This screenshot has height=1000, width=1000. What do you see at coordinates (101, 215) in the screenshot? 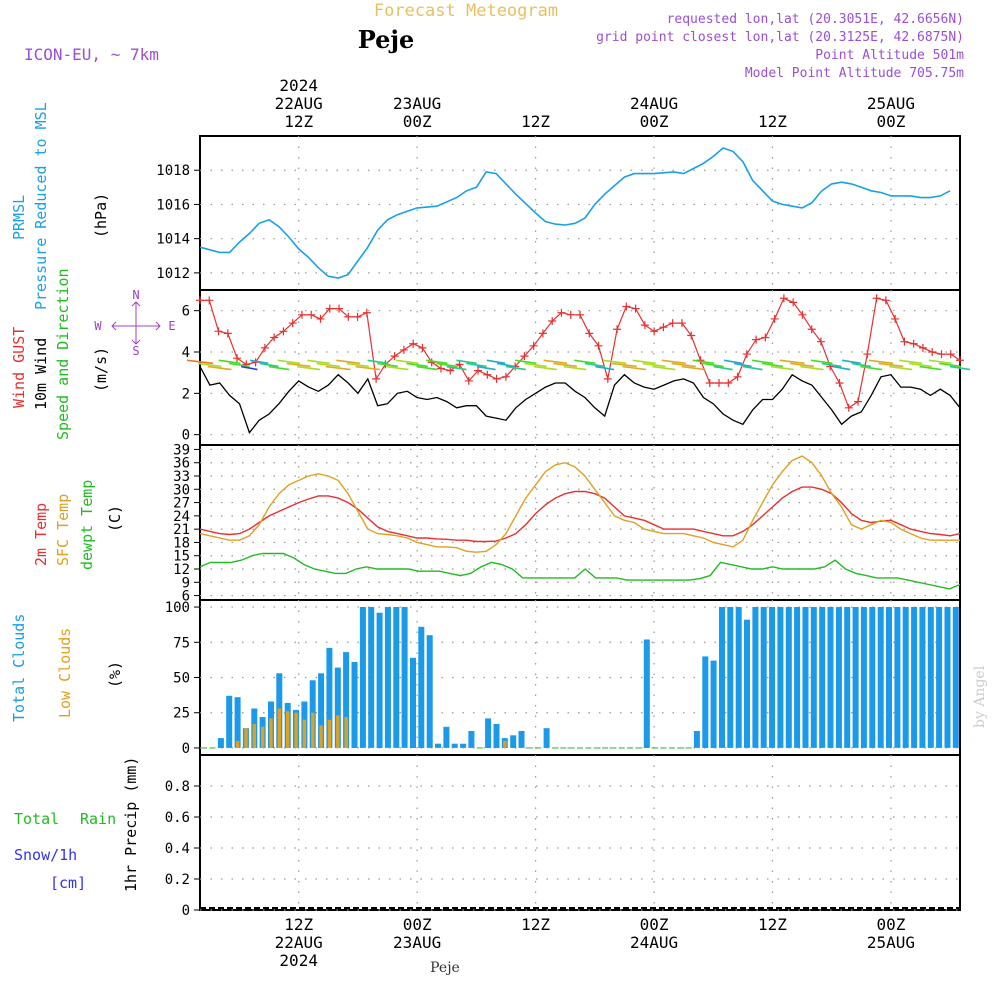
I see `pressure-units: (hPa)` at bounding box center [101, 215].